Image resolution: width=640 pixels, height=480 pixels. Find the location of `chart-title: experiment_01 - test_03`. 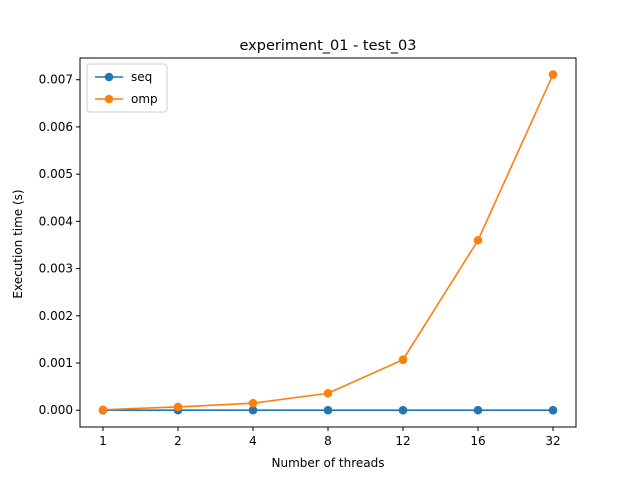

chart-title: experiment_01 - test_03 is located at coordinates (328, 46).